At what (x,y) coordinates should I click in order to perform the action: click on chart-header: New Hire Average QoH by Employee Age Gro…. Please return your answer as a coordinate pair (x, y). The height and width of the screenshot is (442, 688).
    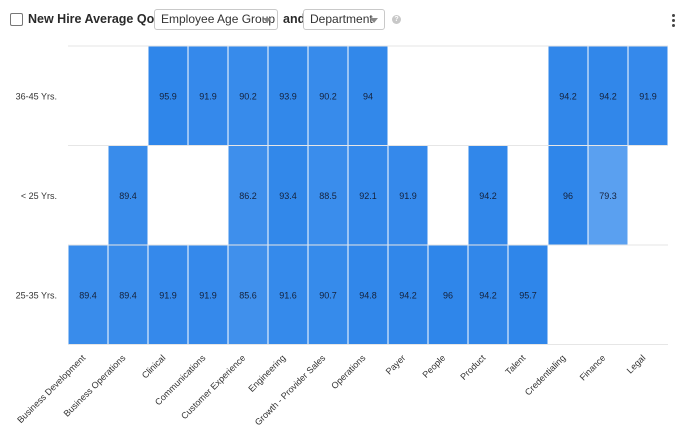
    Looking at the image, I should click on (344, 20).